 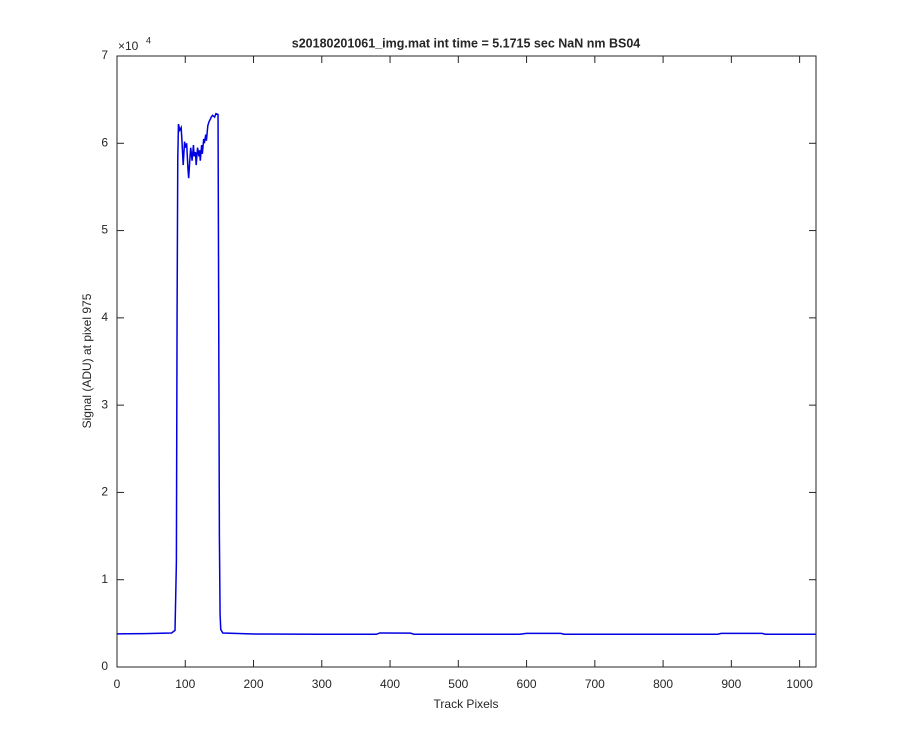 I want to click on y-tick-label: 0, so click(x=104, y=666).